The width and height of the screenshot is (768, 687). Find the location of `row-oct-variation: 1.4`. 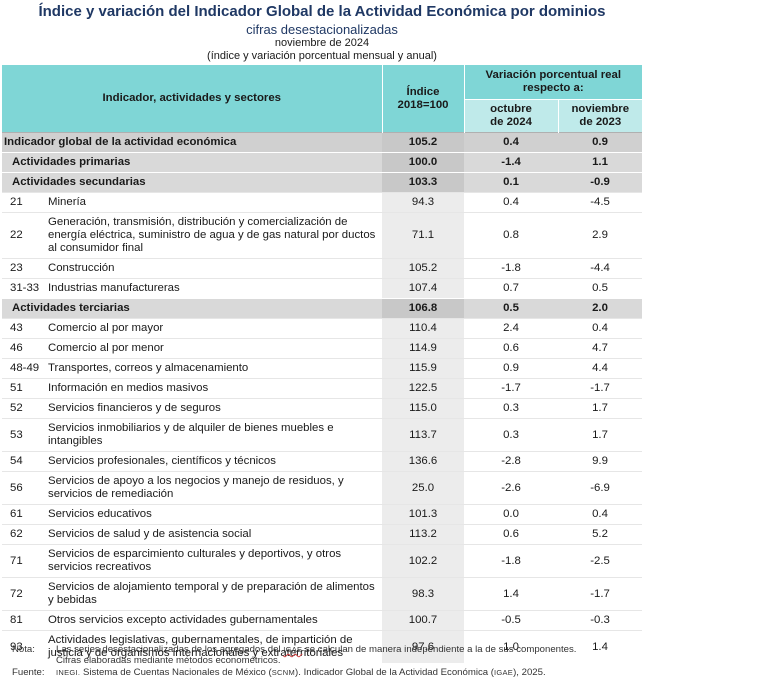

row-oct-variation: 1.4 is located at coordinates (511, 594).